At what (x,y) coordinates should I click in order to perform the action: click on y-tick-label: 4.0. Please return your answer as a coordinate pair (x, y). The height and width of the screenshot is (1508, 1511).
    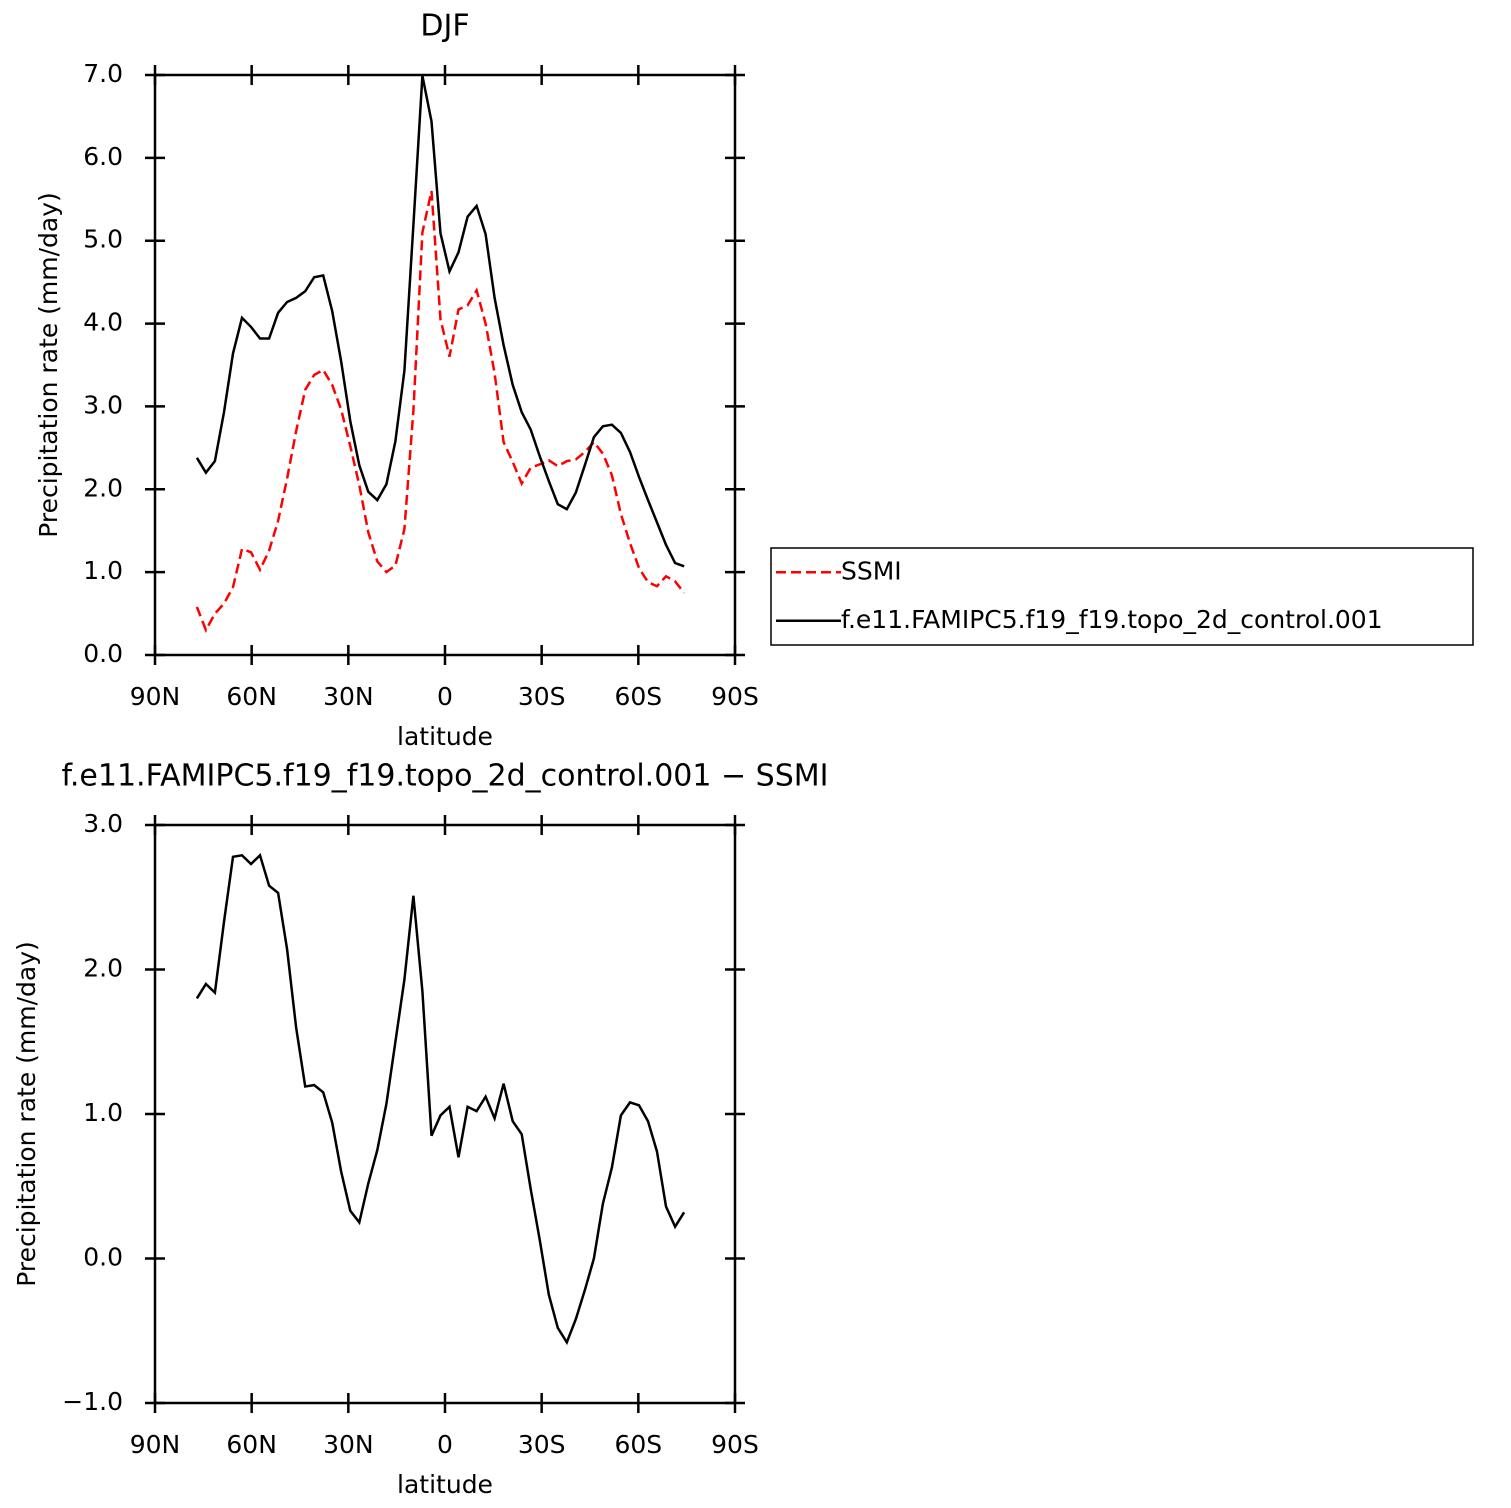
    Looking at the image, I should click on (103, 322).